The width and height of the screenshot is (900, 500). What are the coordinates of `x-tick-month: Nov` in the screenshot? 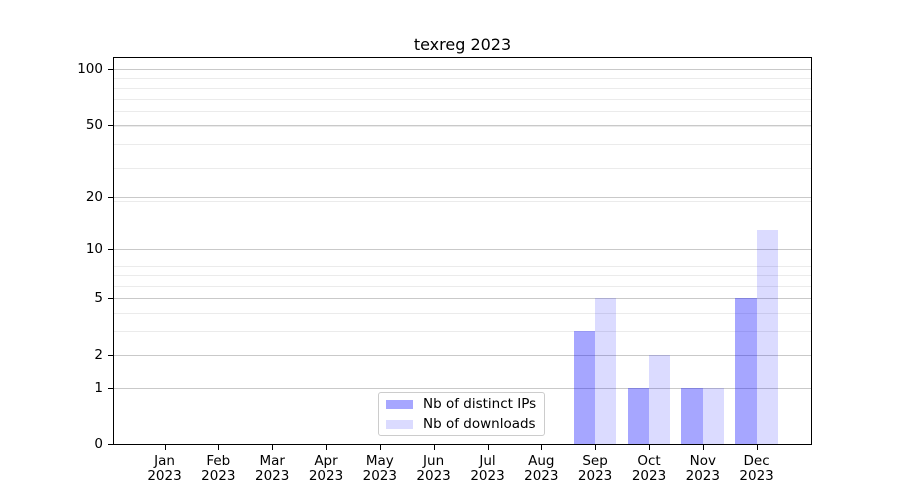 It's located at (702, 461).